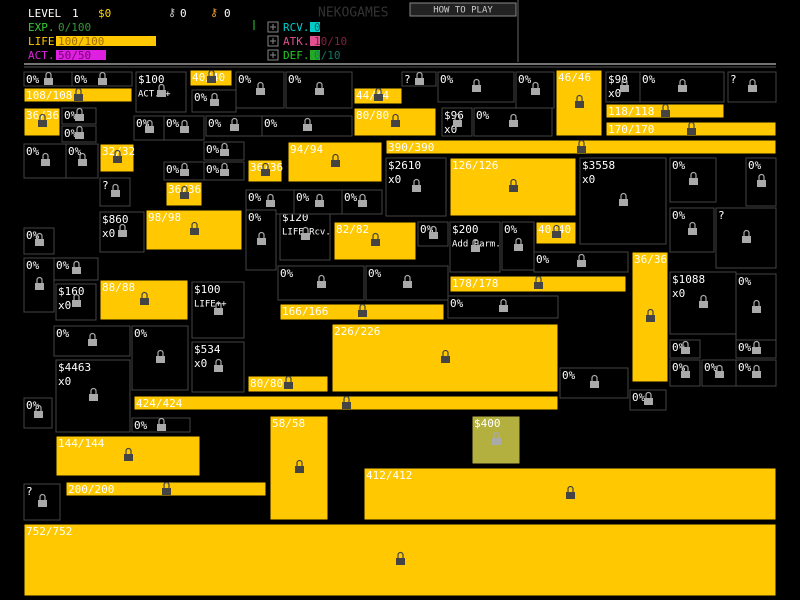 This screenshot has height=600, width=800. What do you see at coordinates (81, 41) in the screenshot?
I see `life-value: 100/100` at bounding box center [81, 41].